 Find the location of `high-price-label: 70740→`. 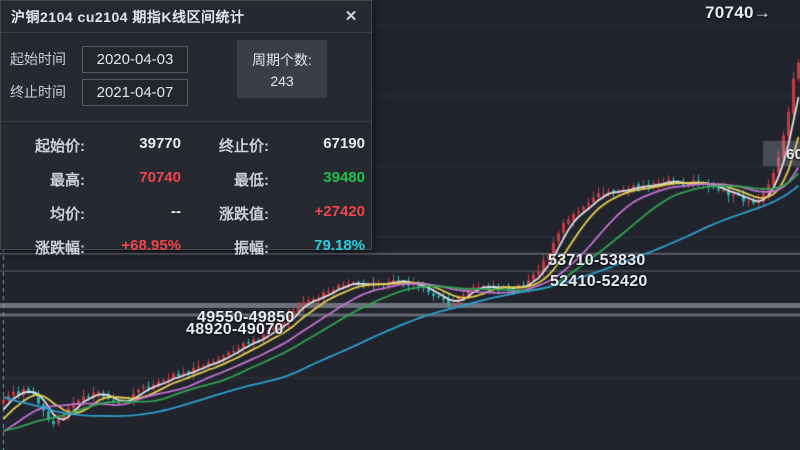

high-price-label: 70740→ is located at coordinates (738, 12).